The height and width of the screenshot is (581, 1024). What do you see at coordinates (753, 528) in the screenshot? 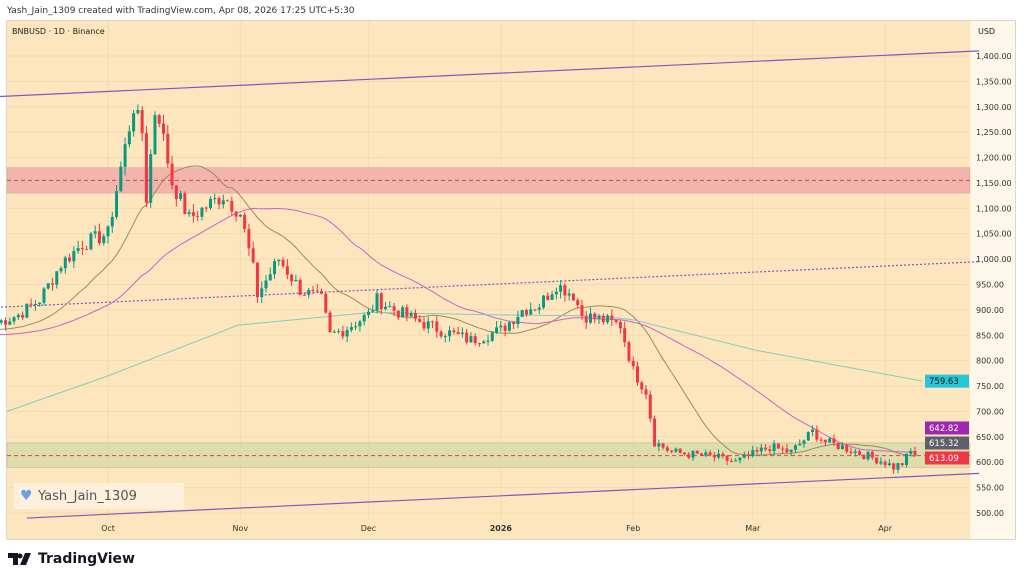
I see `x-tick-label: Mar` at bounding box center [753, 528].